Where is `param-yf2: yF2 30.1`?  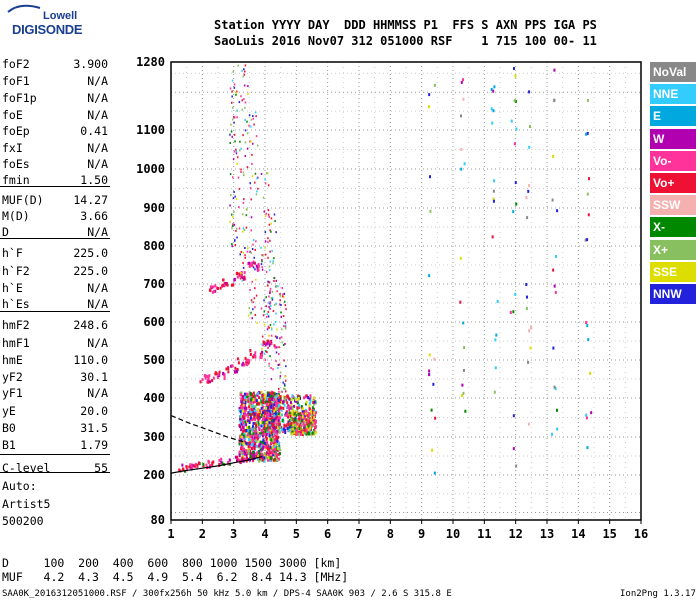 param-yf2: yF2 30.1 is located at coordinates (55, 377).